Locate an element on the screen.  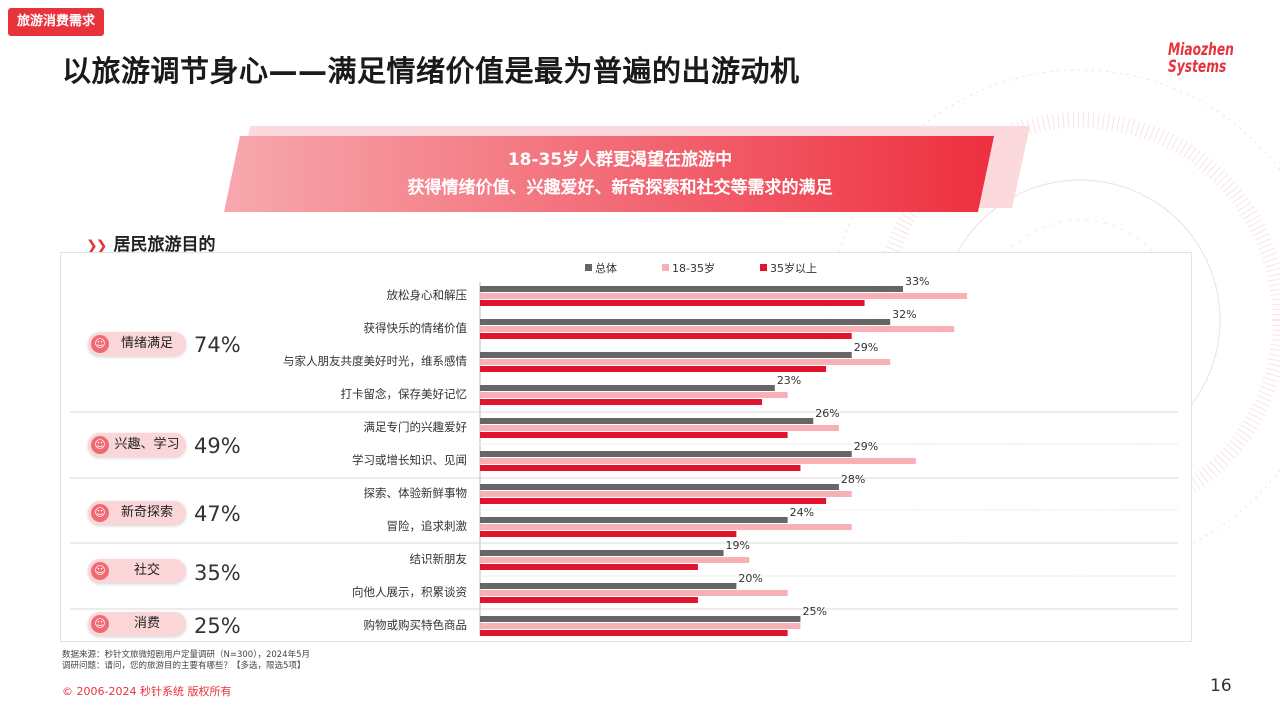
category-label: 探索、体验新鲜事物 is located at coordinates (416, 493).